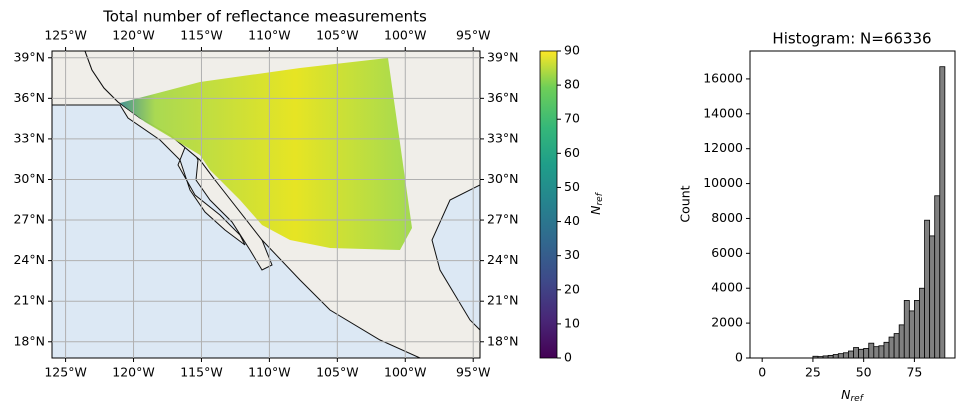  What do you see at coordinates (503, 97) in the screenshot?
I see `y-tick-label-right: 36°N` at bounding box center [503, 97].